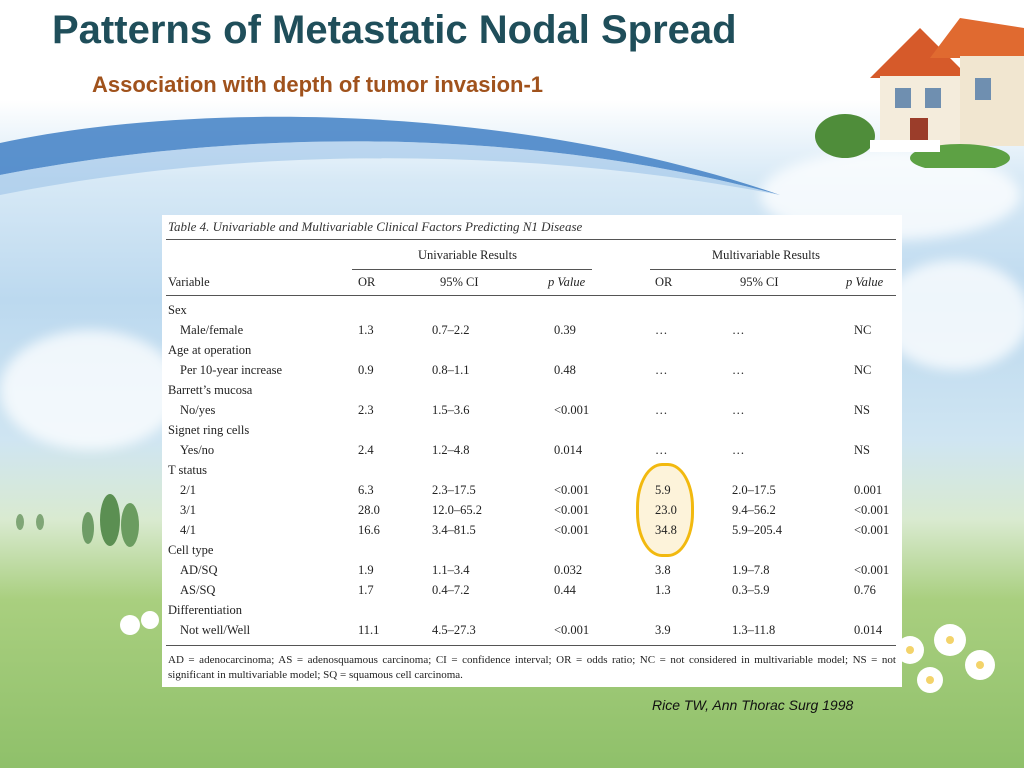  Describe the element at coordinates (532, 553) in the screenshot. I see `table-group-row: Cell type` at that location.